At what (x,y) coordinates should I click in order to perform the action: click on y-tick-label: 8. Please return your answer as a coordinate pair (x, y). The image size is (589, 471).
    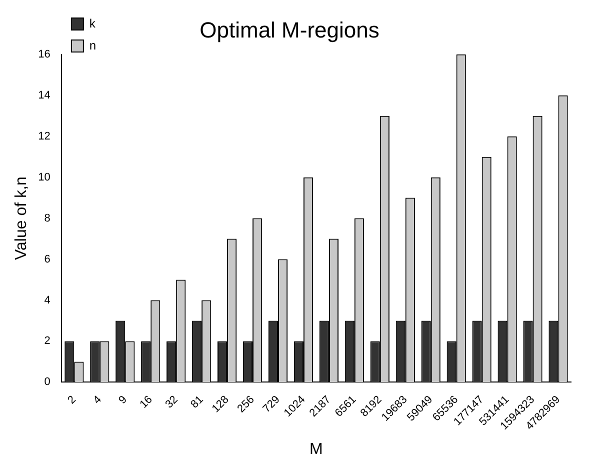
    Looking at the image, I should click on (47, 218).